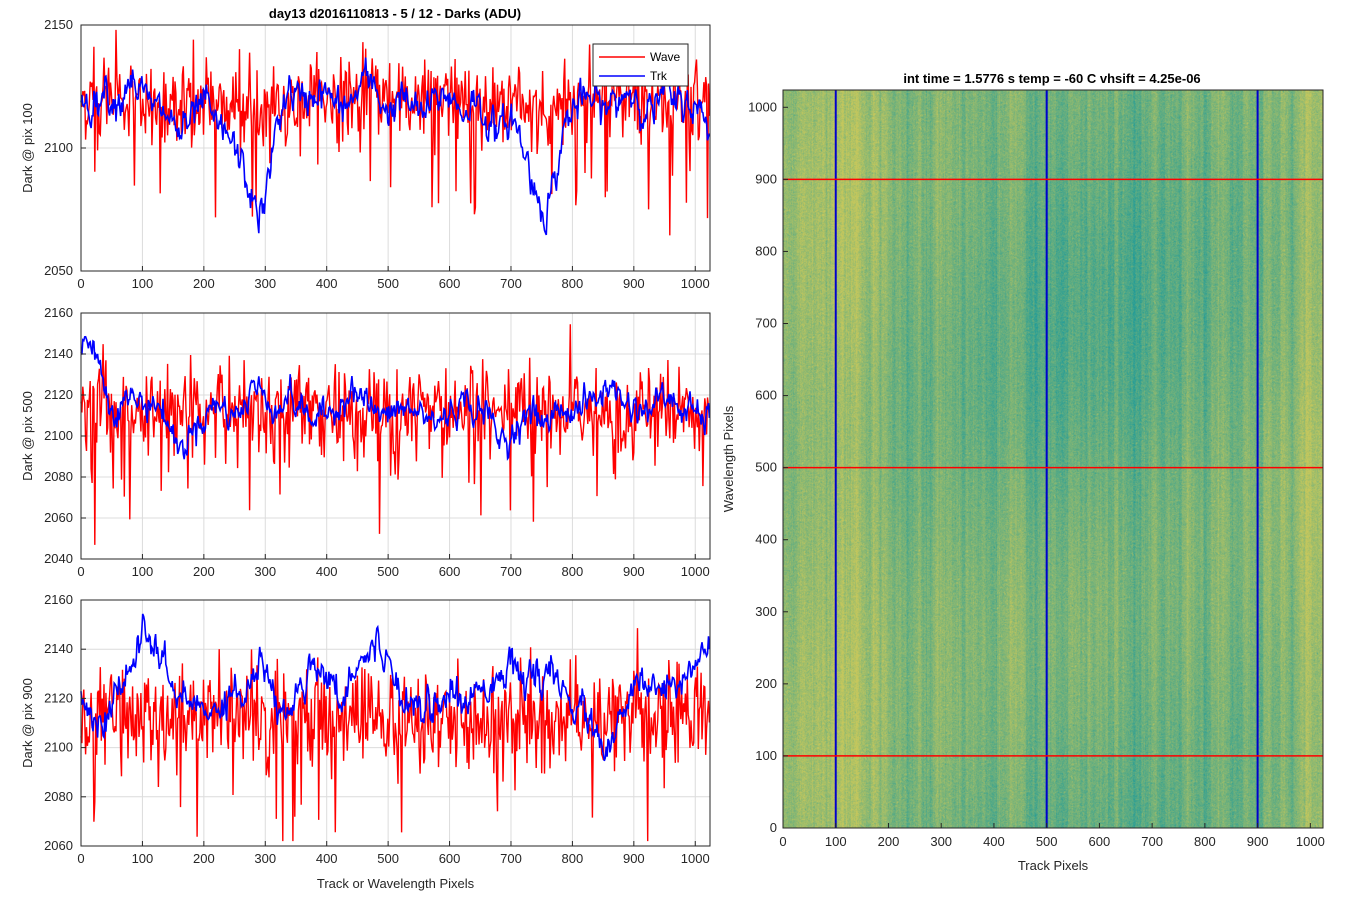 The height and width of the screenshot is (900, 1350). I want to click on x-axis-label: Track or Wavelength Pixels, so click(396, 883).